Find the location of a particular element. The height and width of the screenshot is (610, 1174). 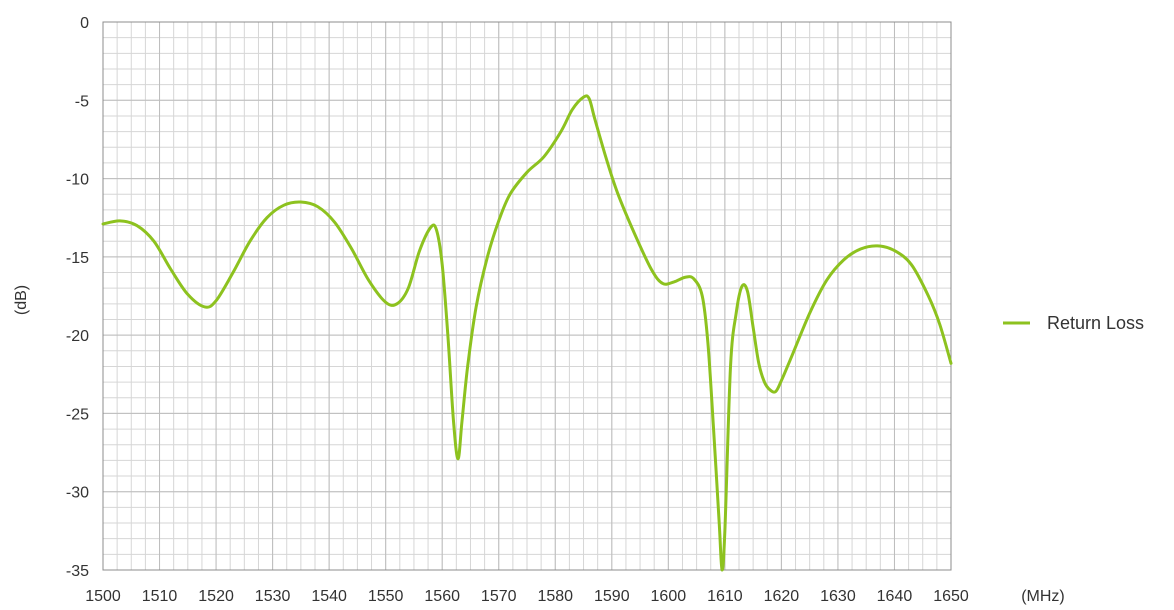

x-tick-label: 1580 is located at coordinates (555, 596).